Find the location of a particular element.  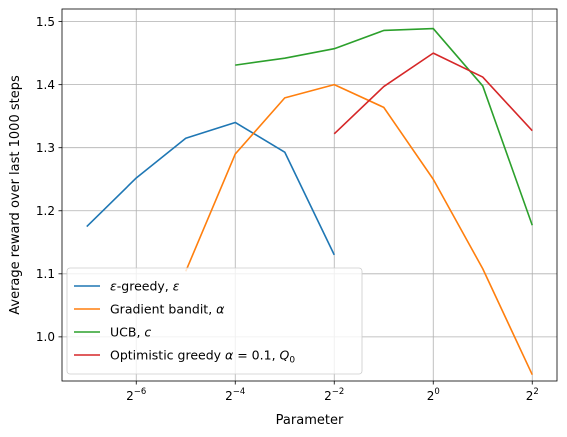

y-tick-label: 1.5 is located at coordinates (45, 22).